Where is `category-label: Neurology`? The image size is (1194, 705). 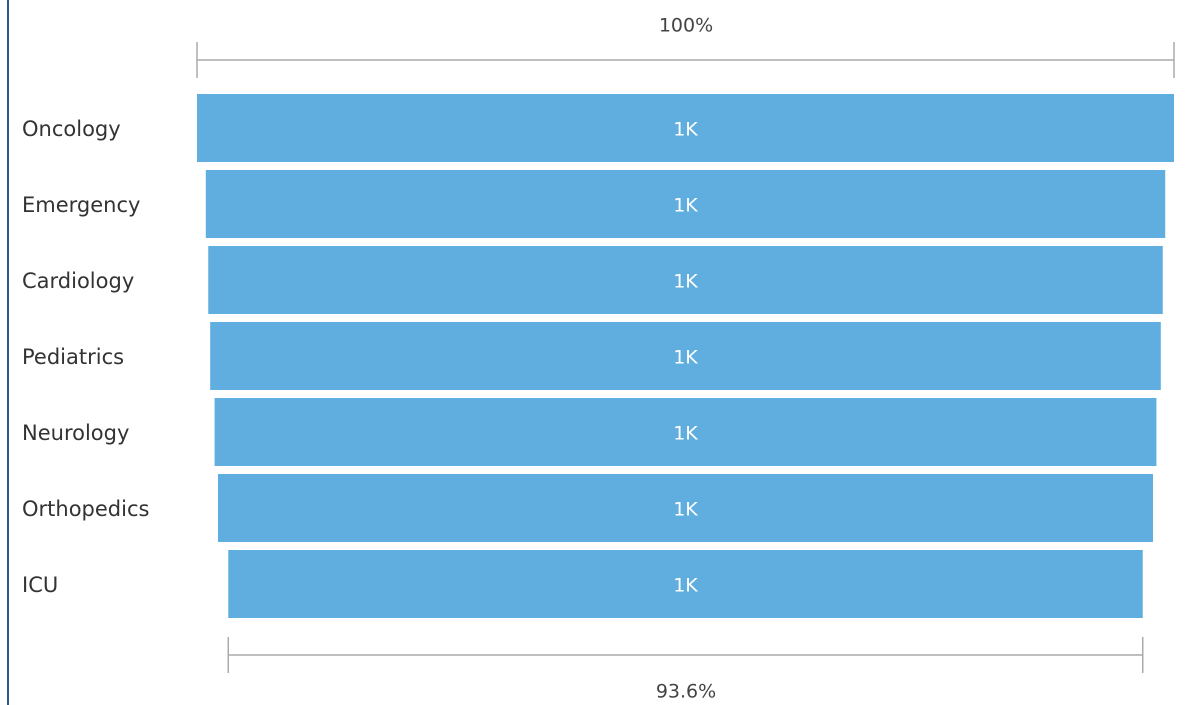 category-label: Neurology is located at coordinates (75, 433).